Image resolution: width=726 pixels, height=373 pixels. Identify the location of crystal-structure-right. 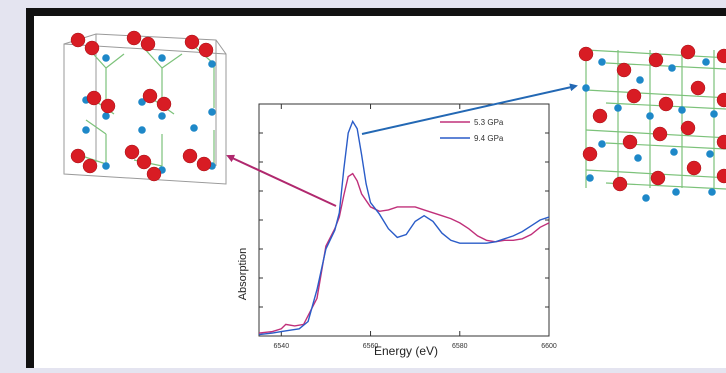
(652, 123).